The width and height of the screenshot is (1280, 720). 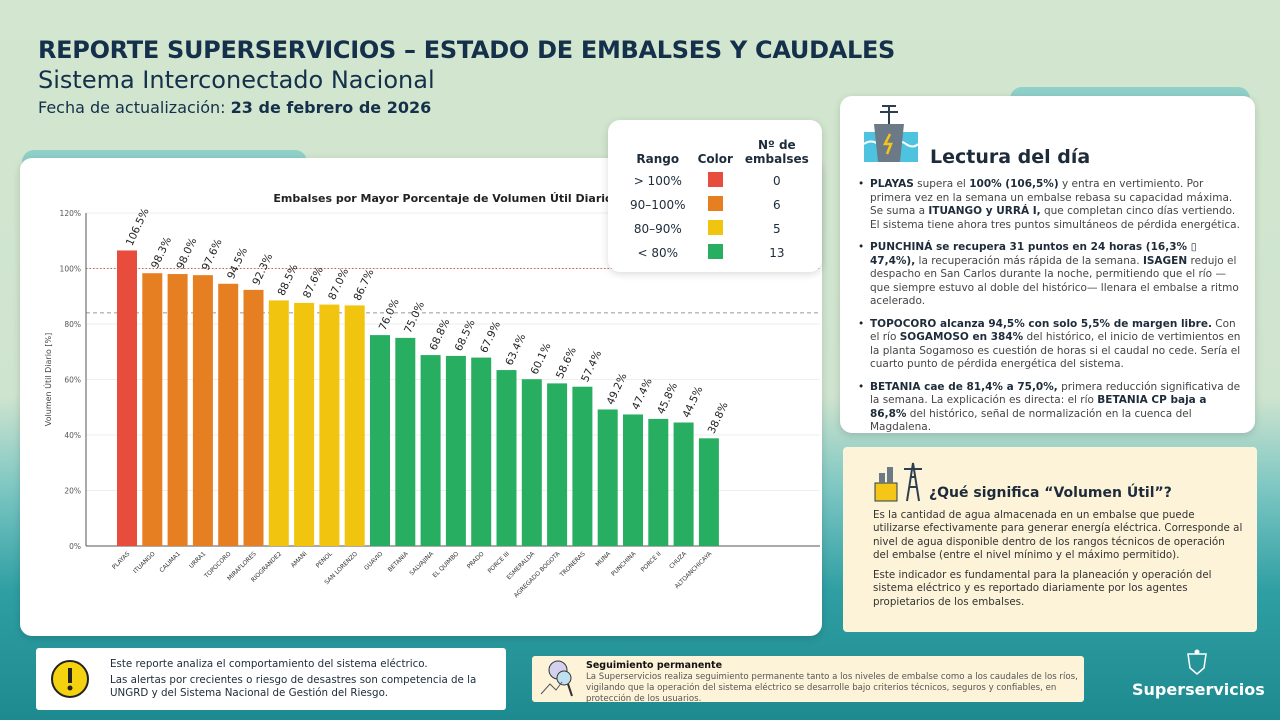 I want to click on legend-row: 80–90% 5, so click(x=719, y=229).